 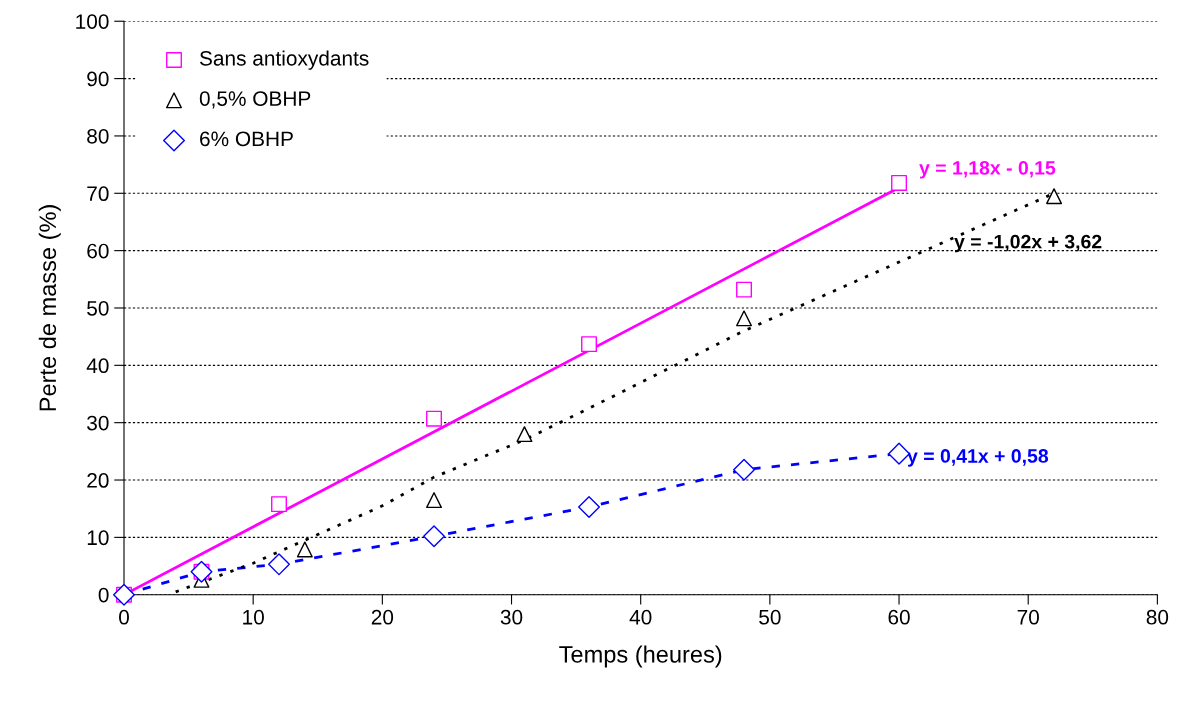 What do you see at coordinates (255, 100) in the screenshot?
I see `legend-label: 0,5% OBHP` at bounding box center [255, 100].